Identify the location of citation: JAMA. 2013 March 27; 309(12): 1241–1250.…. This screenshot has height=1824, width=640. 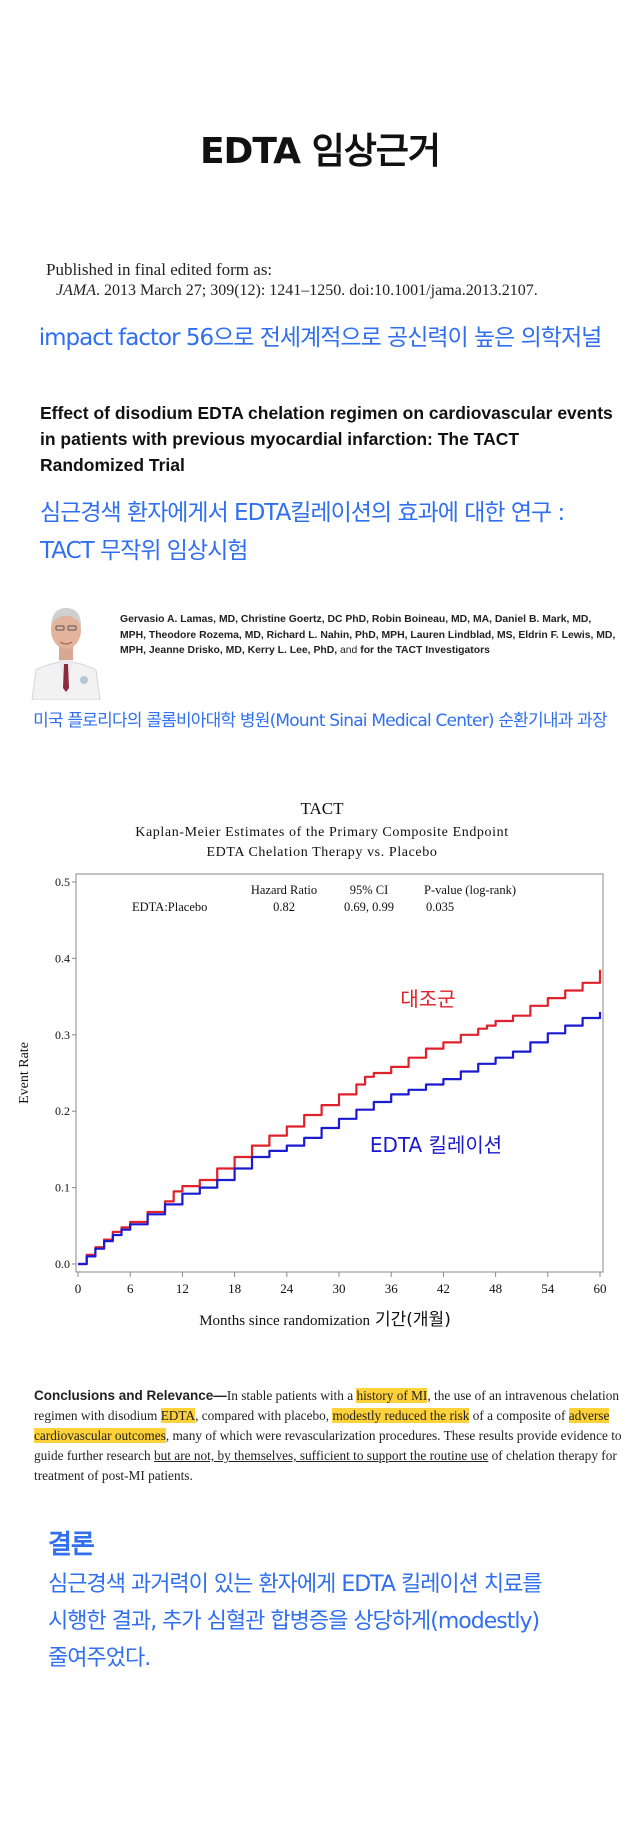
(297, 291).